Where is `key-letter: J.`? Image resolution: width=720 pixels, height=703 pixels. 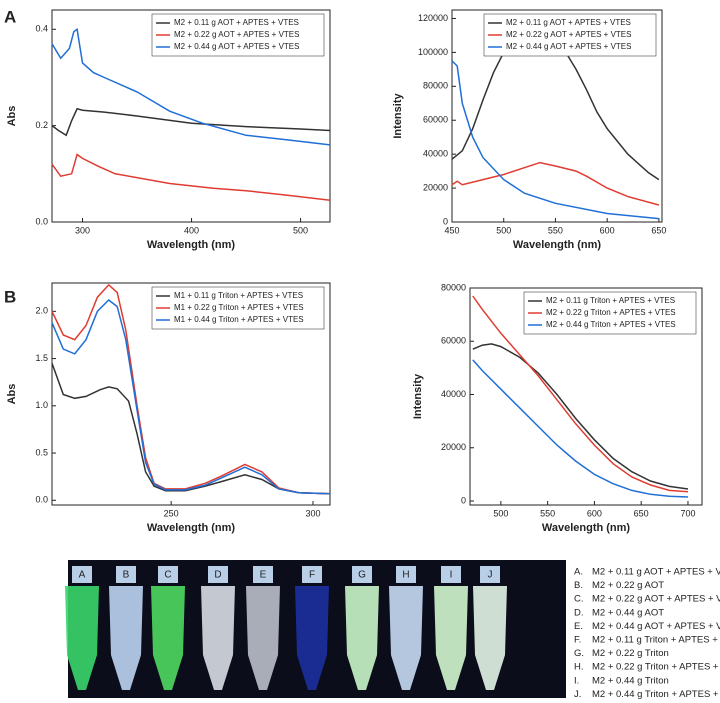 key-letter: J. is located at coordinates (577, 694).